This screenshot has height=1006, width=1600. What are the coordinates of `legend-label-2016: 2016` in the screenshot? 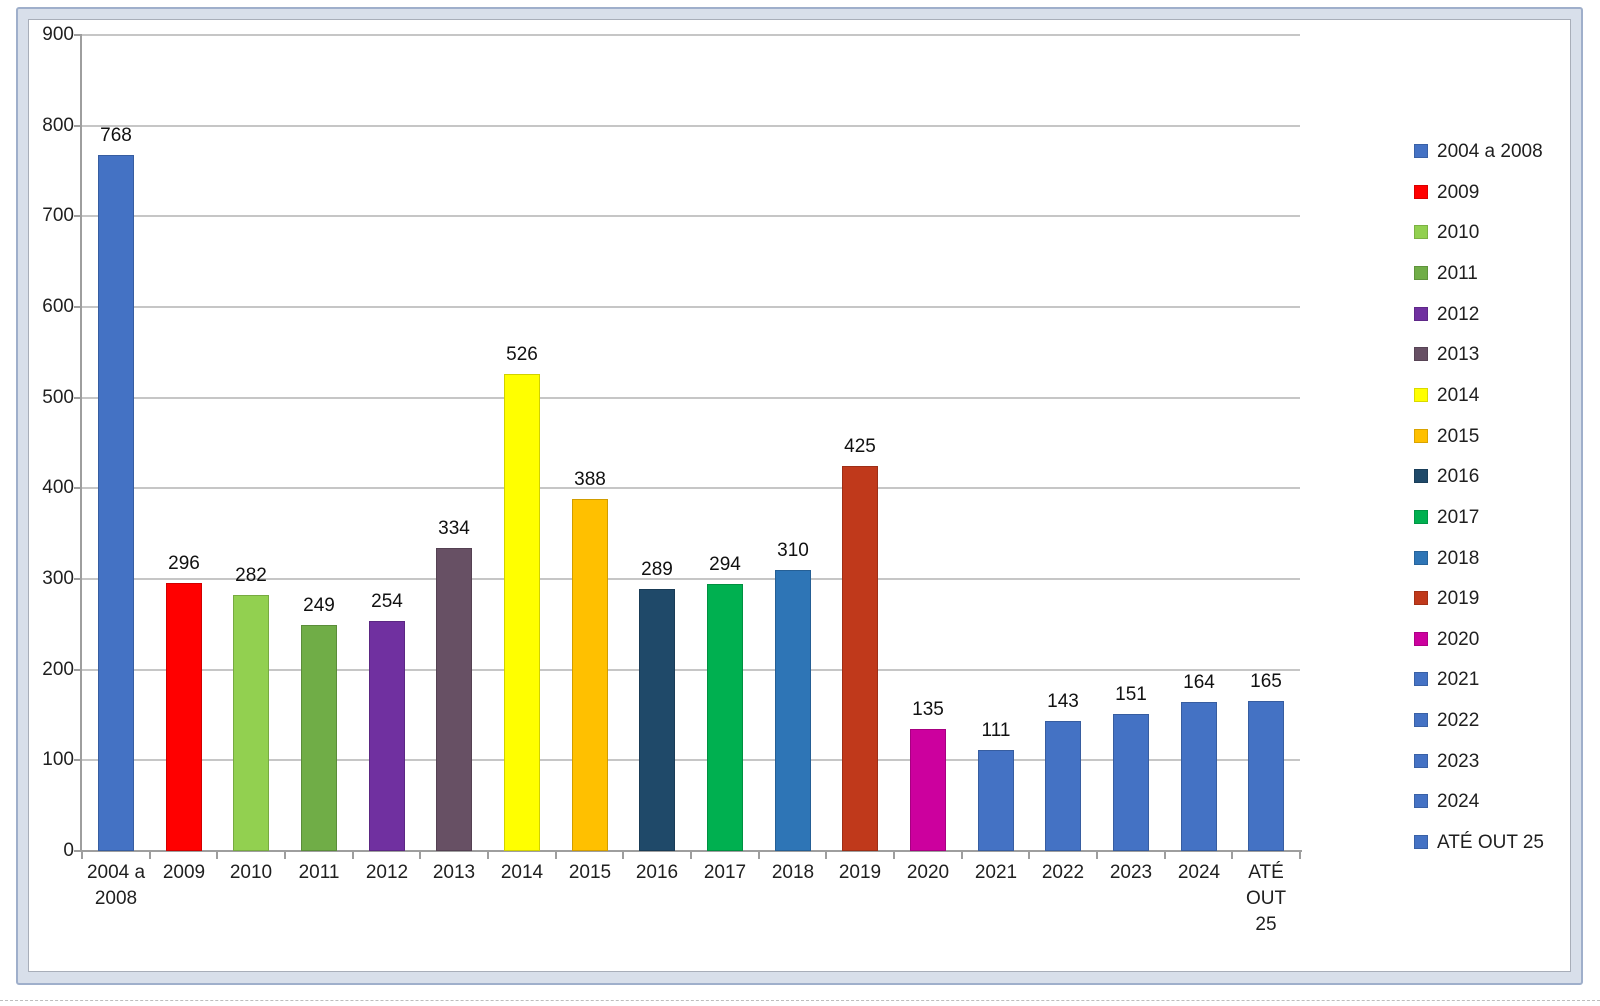 It's located at (1458, 476).